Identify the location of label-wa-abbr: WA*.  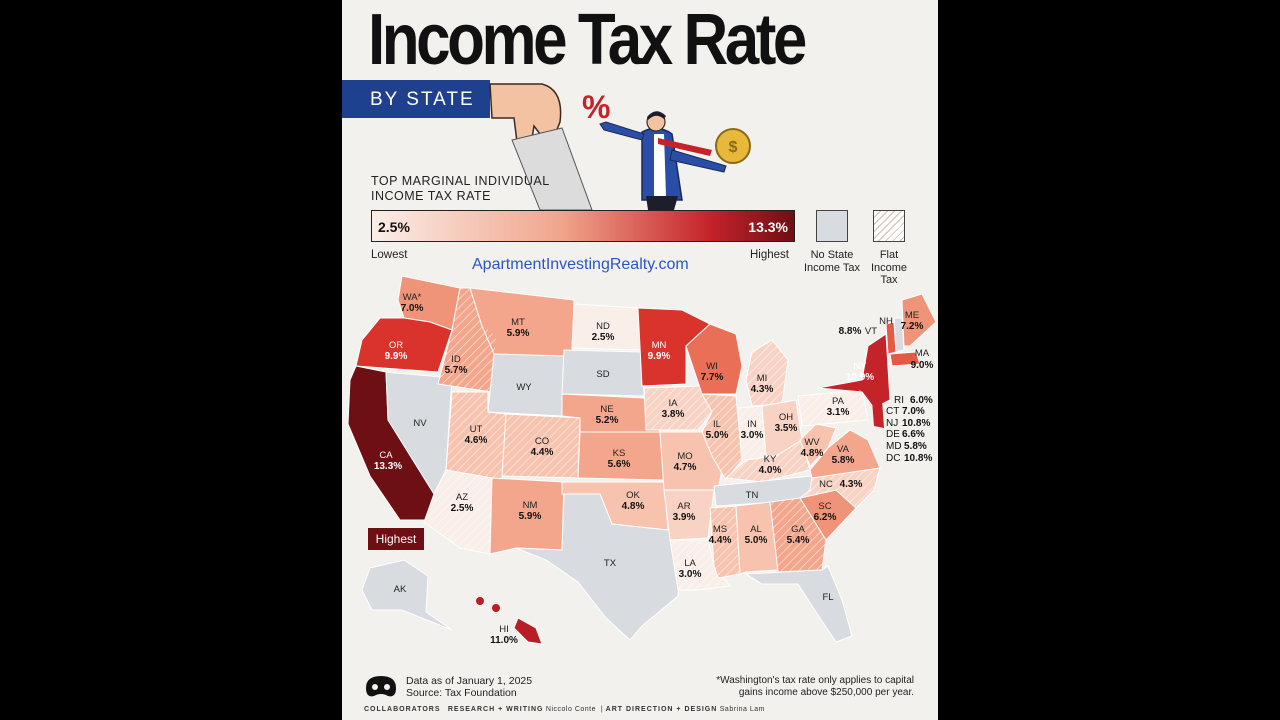
(412, 297).